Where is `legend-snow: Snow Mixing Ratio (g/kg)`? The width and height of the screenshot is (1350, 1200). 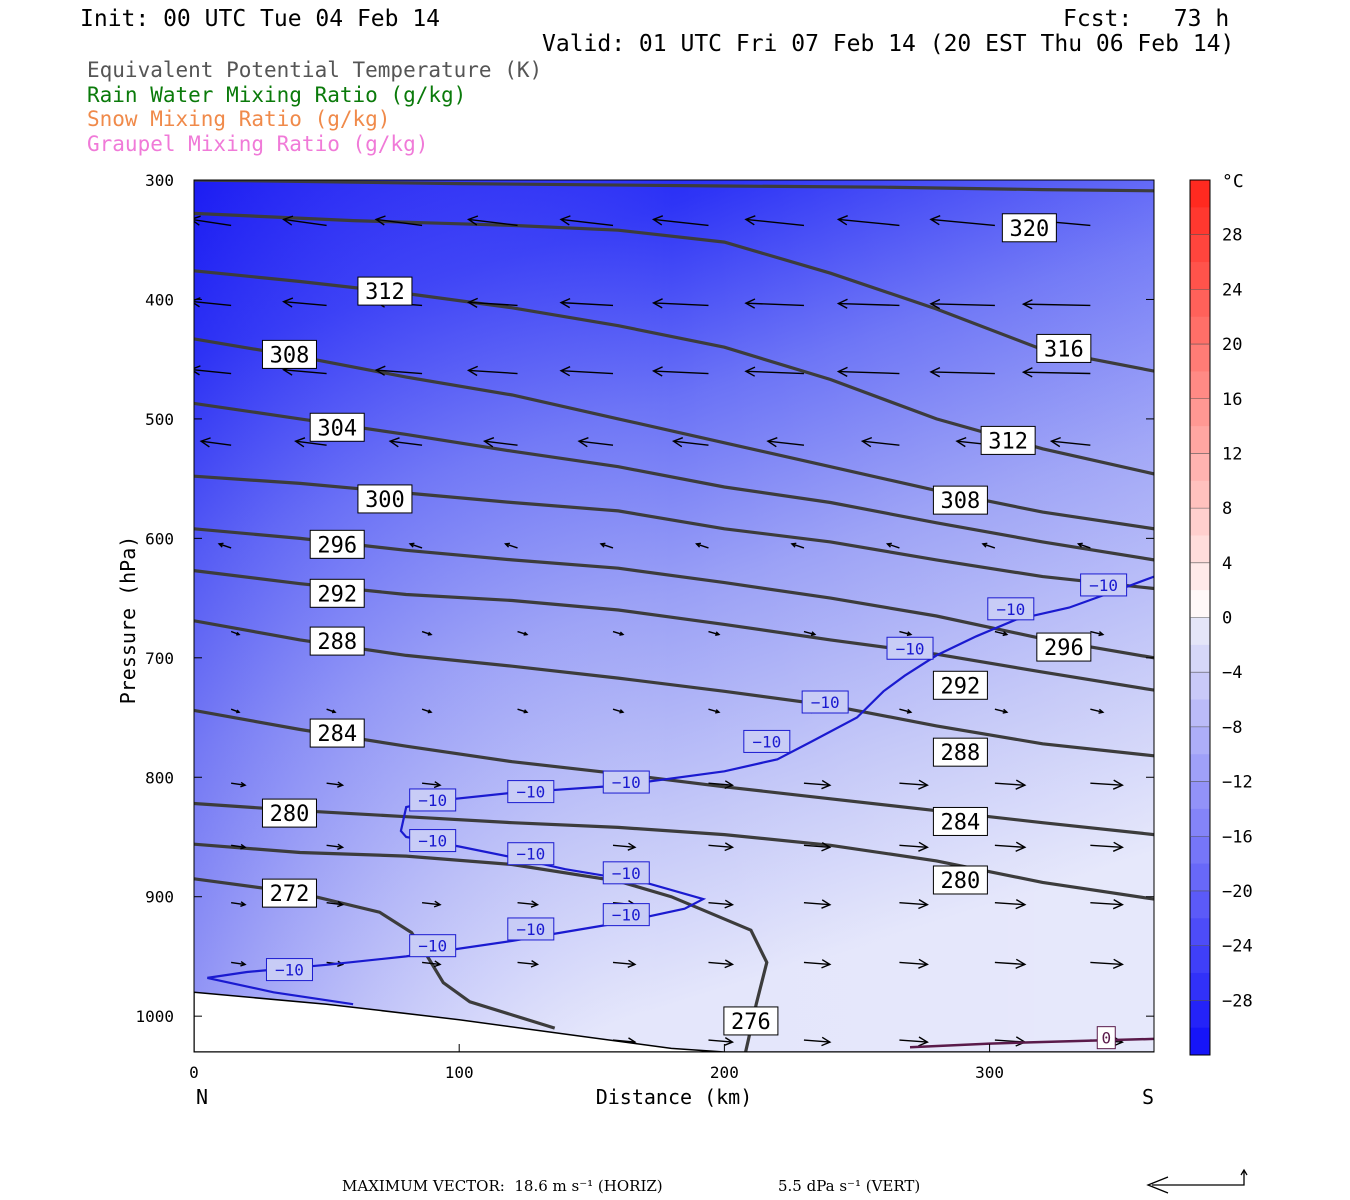 legend-snow: Snow Mixing Ratio (g/kg) is located at coordinates (239, 119).